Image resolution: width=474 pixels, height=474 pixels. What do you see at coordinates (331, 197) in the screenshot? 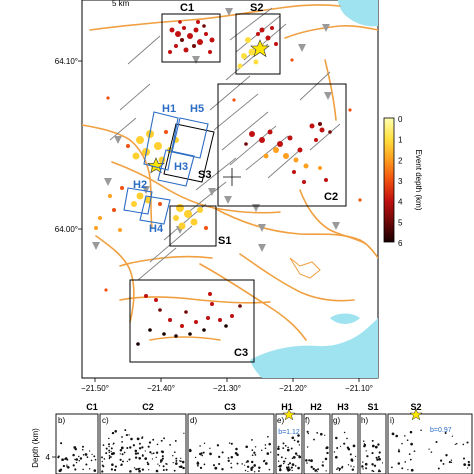
I see `label-C2: C2` at bounding box center [331, 197].